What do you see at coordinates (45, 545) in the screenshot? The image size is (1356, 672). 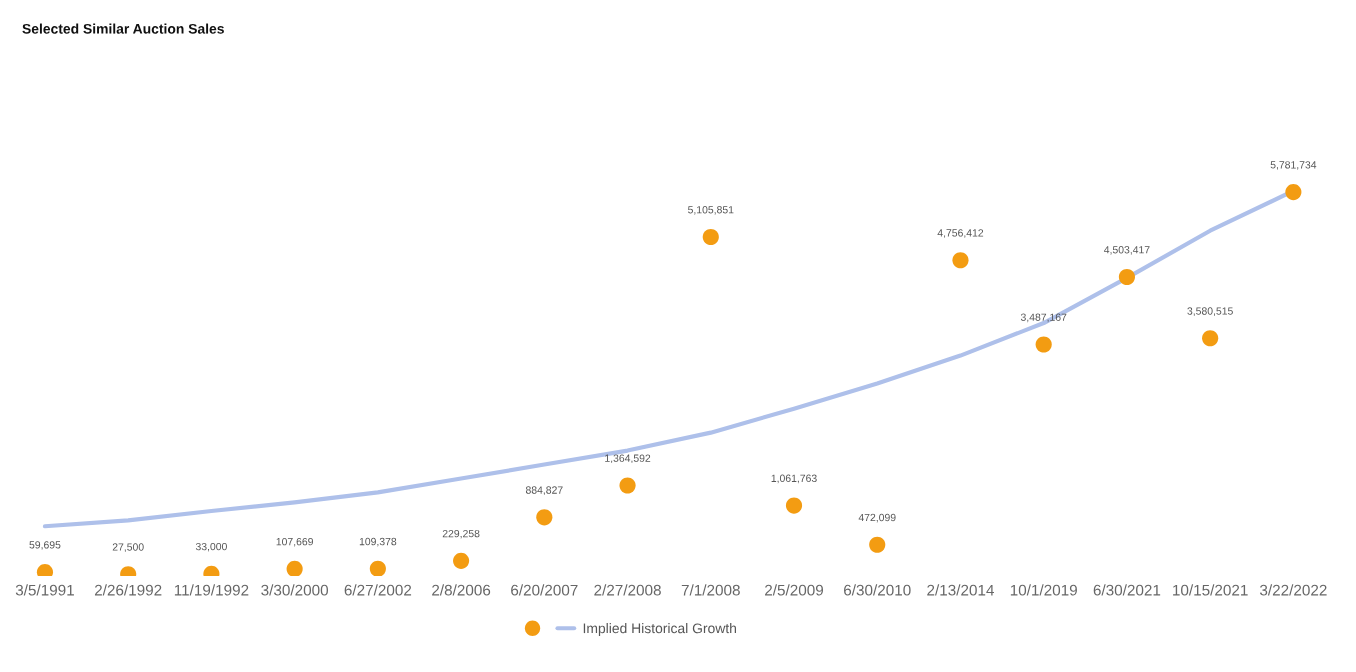 I see `data-label: 59,695` at bounding box center [45, 545].